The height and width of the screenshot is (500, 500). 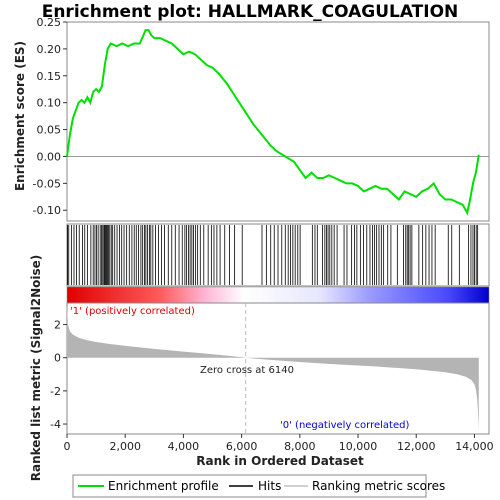 I want to click on x-axis-label: Rank in Ordered Dataset, so click(x=280, y=461).